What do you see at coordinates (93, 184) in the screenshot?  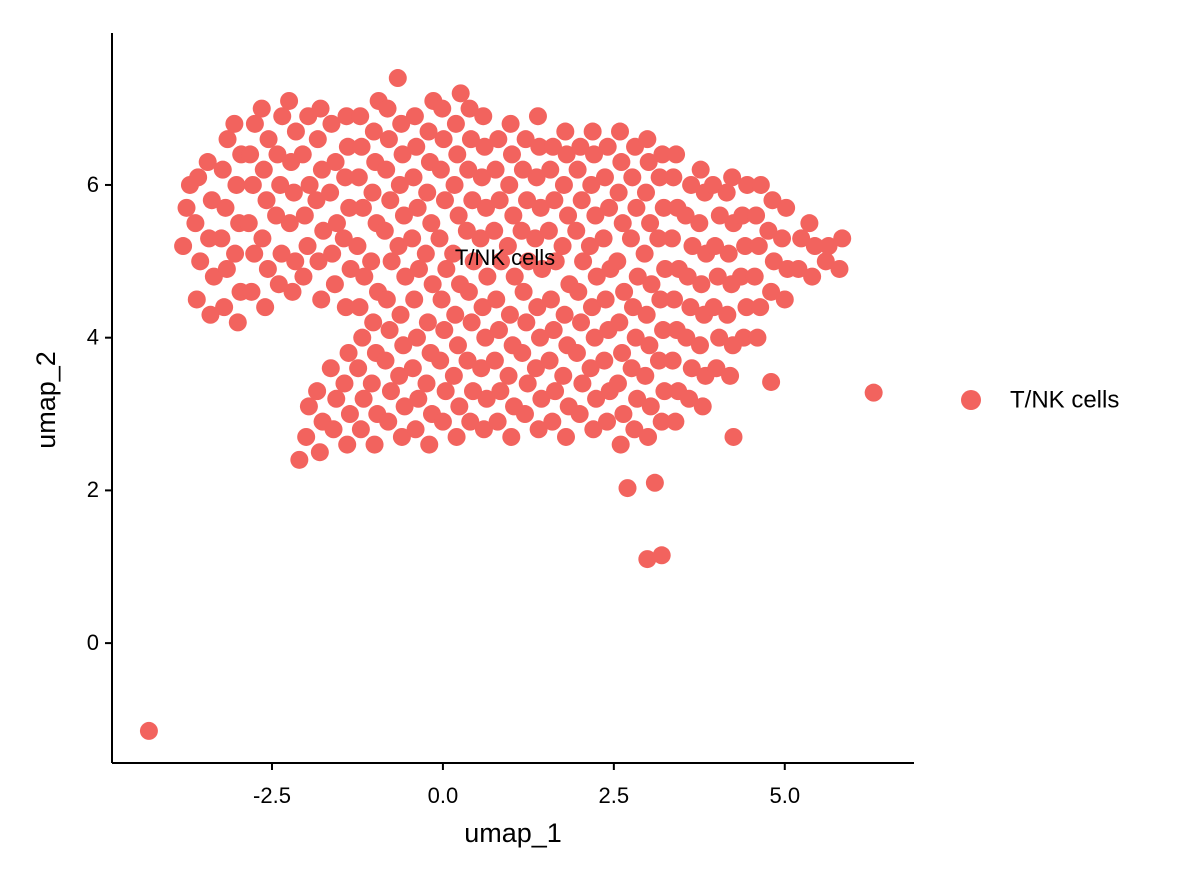 I see `y-tick-label: 6` at bounding box center [93, 184].